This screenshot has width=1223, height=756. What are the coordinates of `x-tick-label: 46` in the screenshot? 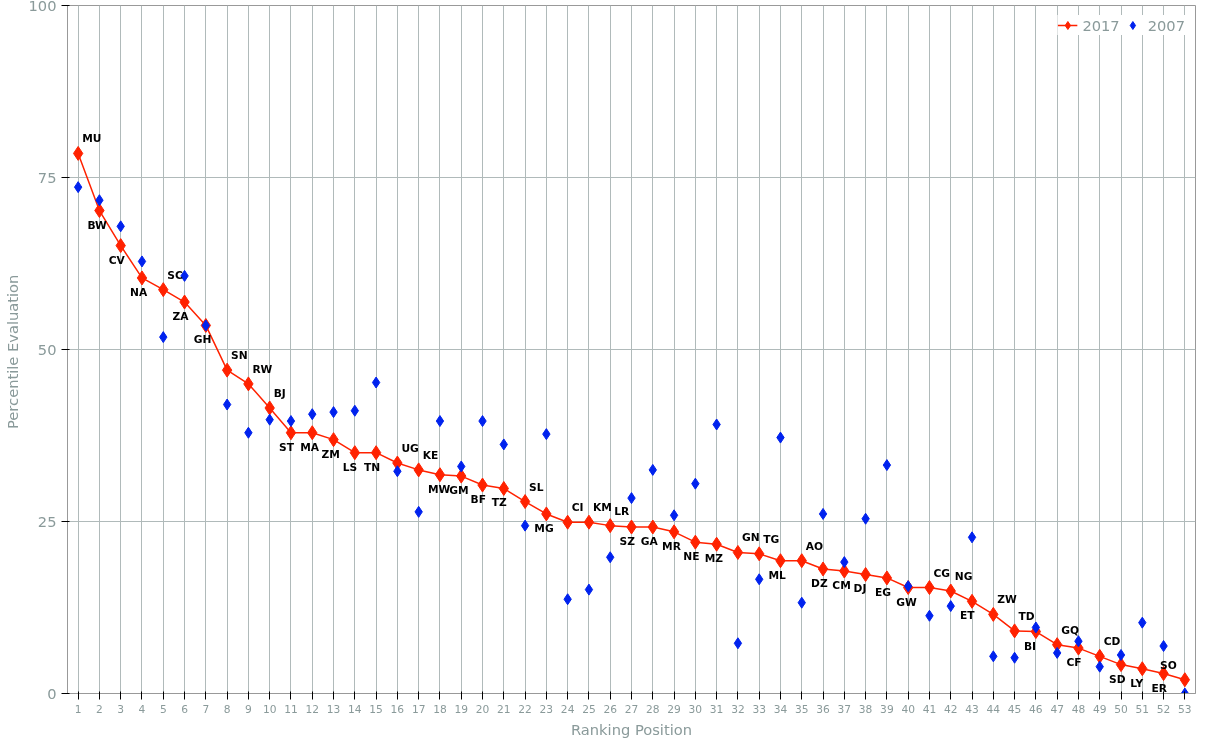 It's located at (1036, 709).